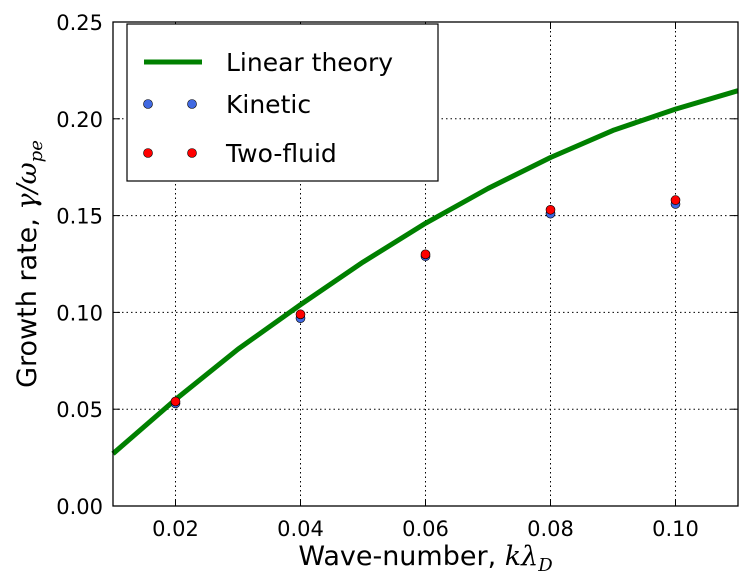 The height and width of the screenshot is (585, 747). Describe the element at coordinates (268, 104) in the screenshot. I see `legend-label-kinetic: Kinetic` at that location.